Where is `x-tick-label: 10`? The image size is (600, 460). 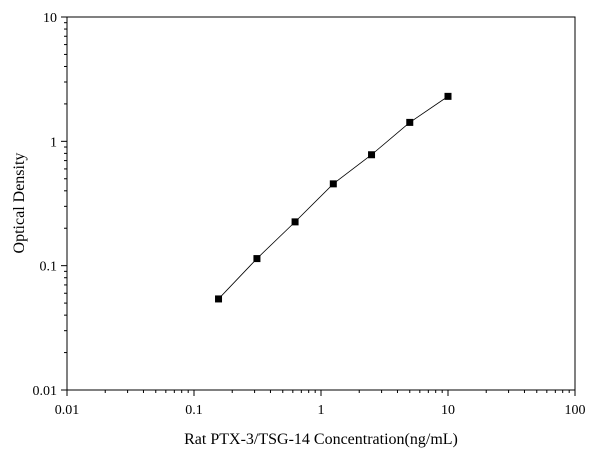 x-tick-label: 10 is located at coordinates (448, 410).